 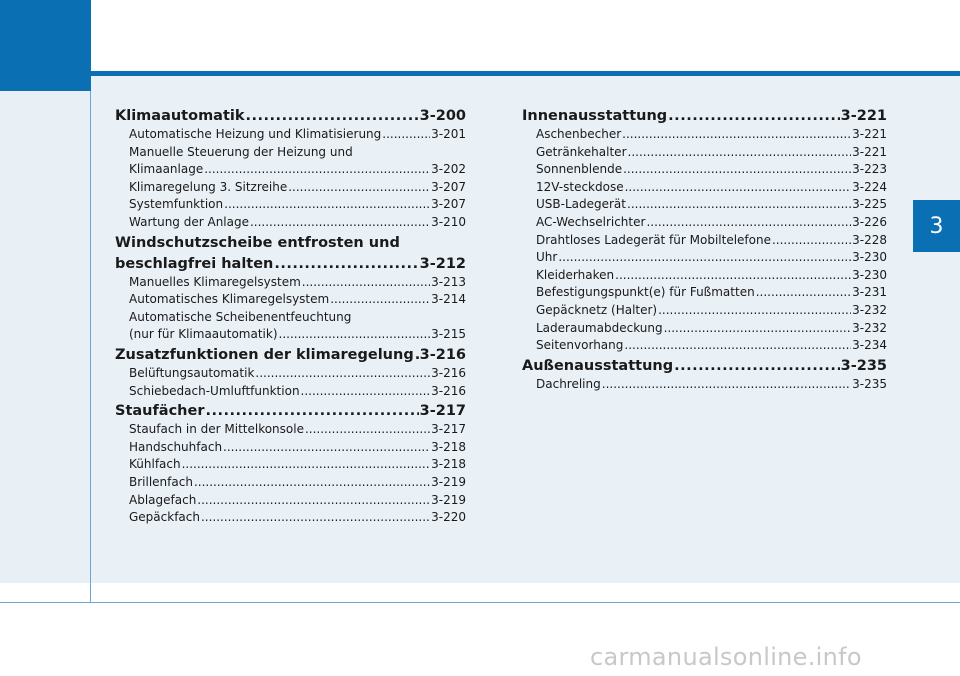 What do you see at coordinates (290, 518) in the screenshot?
I see `toc-subentry: Gepäckfach 3-220` at bounding box center [290, 518].